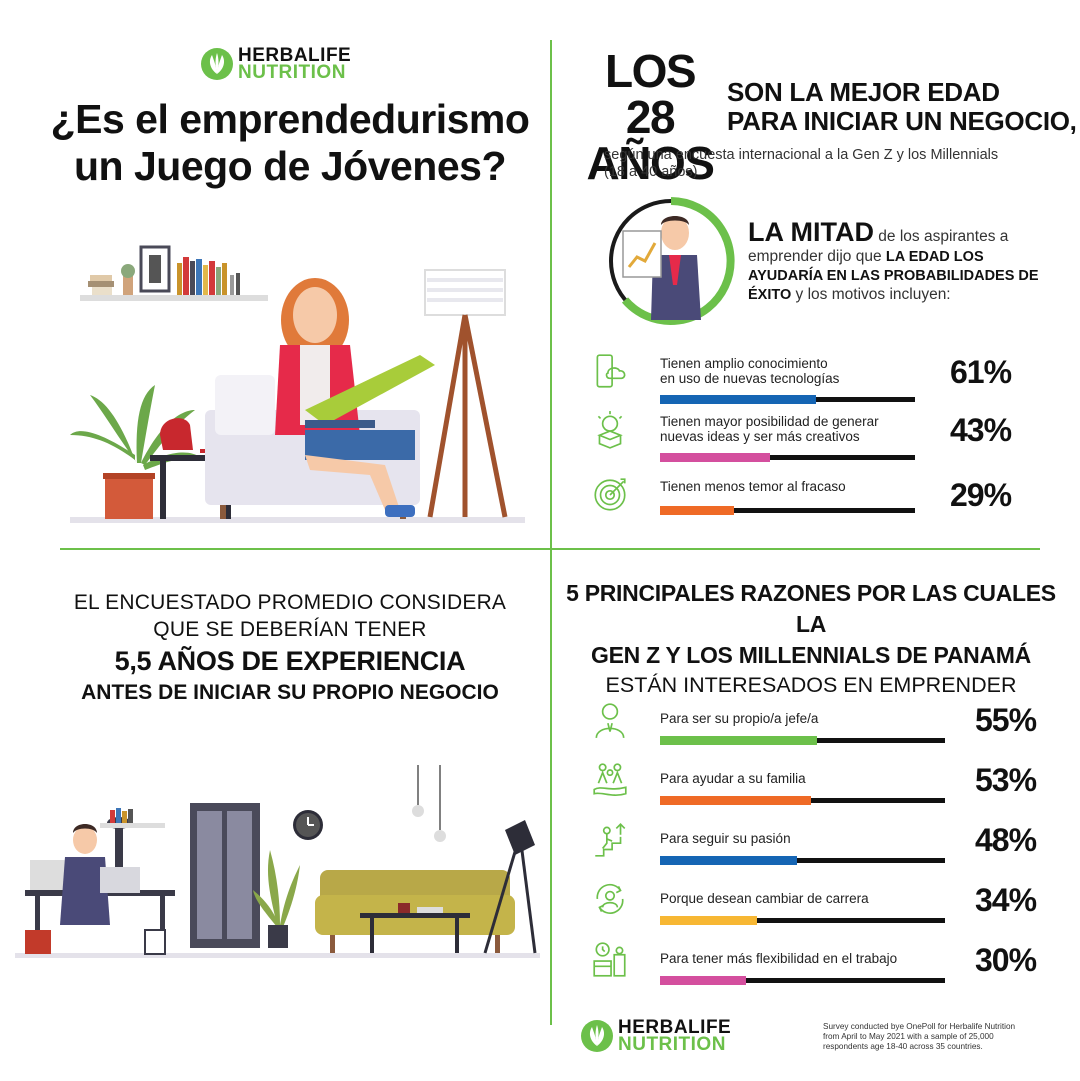 This screenshot has width=1080, height=1081. I want to click on logo-bottom-line2: NUTRITION, so click(672, 1045).